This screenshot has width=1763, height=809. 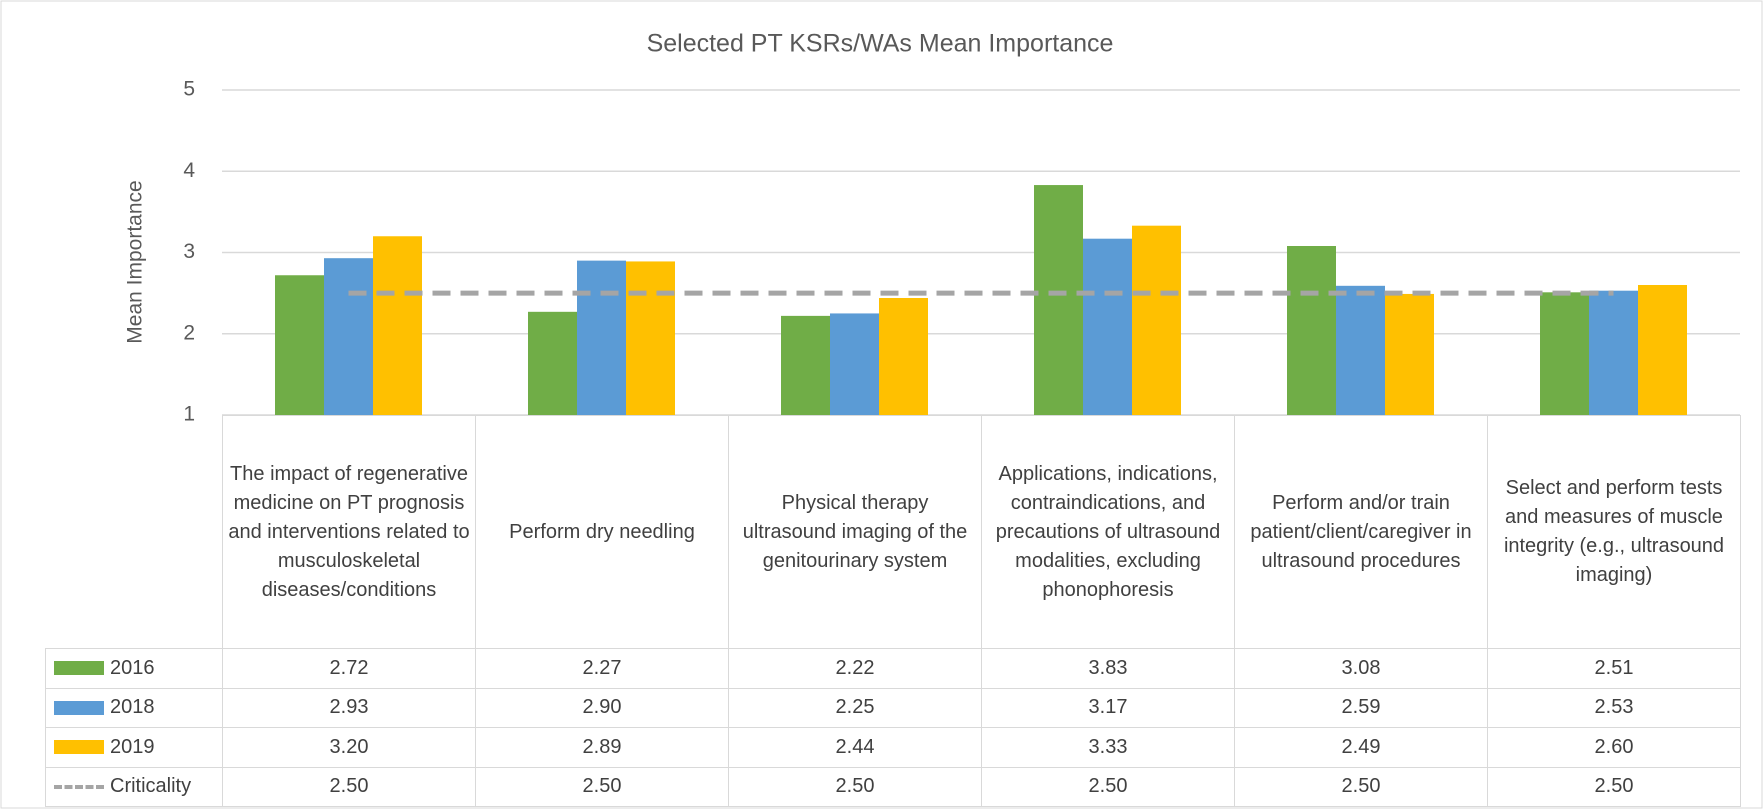 I want to click on y-tick-label: 2, so click(x=189, y=332).